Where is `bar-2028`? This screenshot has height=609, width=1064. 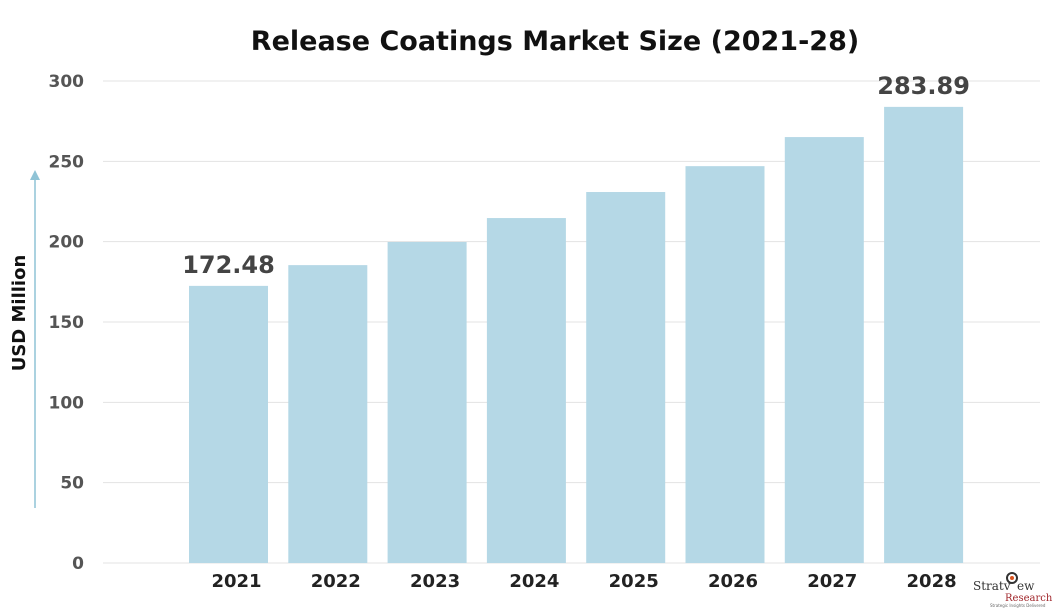 bar-2028 is located at coordinates (924, 335).